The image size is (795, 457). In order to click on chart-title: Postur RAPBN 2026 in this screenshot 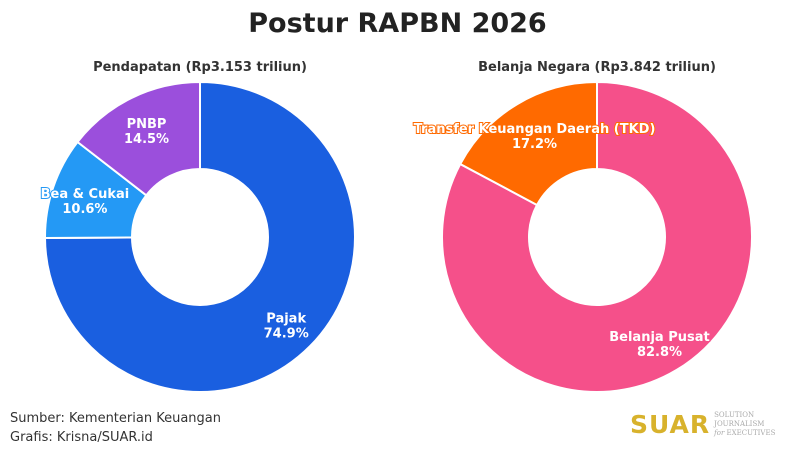, I will do `click(397, 23)`.